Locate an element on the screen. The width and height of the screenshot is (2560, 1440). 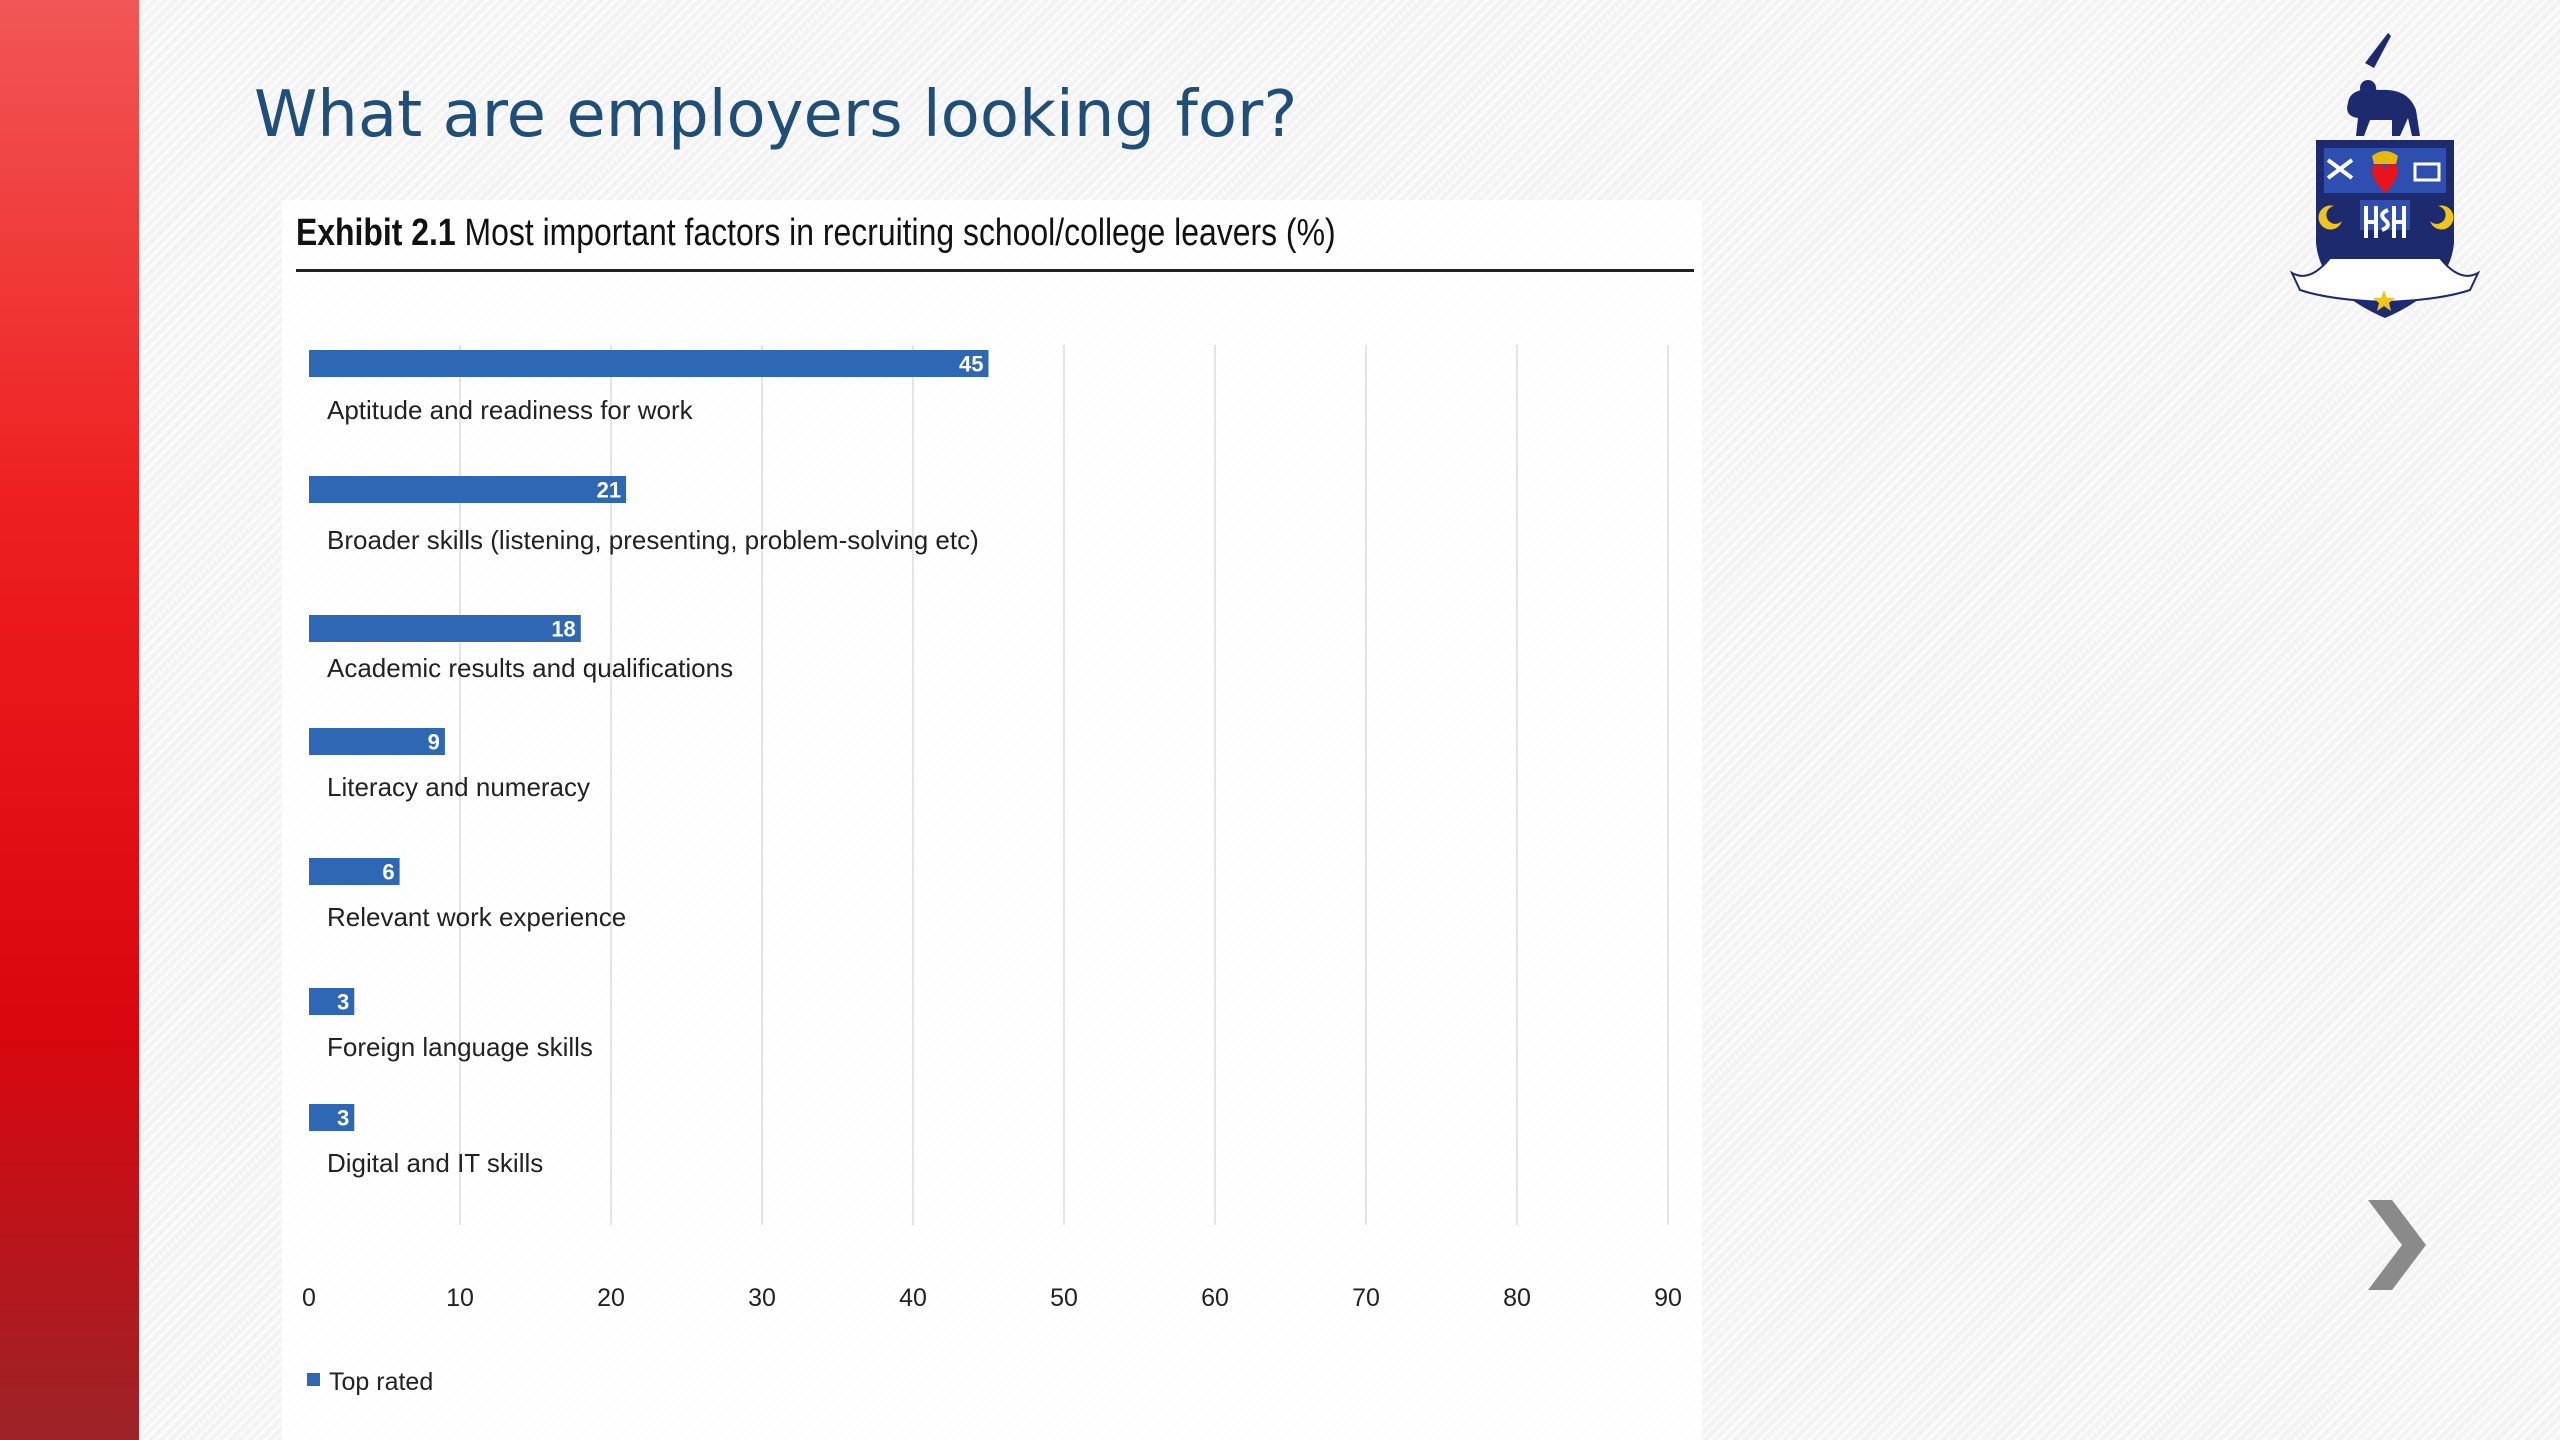
chart-legend: Top rated is located at coordinates (370, 1382).